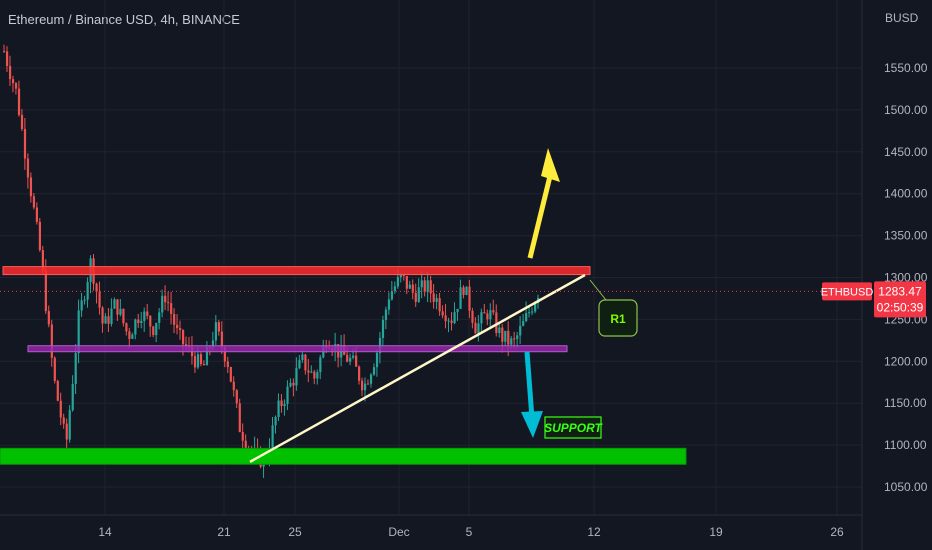 Image resolution: width=932 pixels, height=550 pixels. Describe the element at coordinates (837, 532) in the screenshot. I see `x-tick-label: 26` at that location.